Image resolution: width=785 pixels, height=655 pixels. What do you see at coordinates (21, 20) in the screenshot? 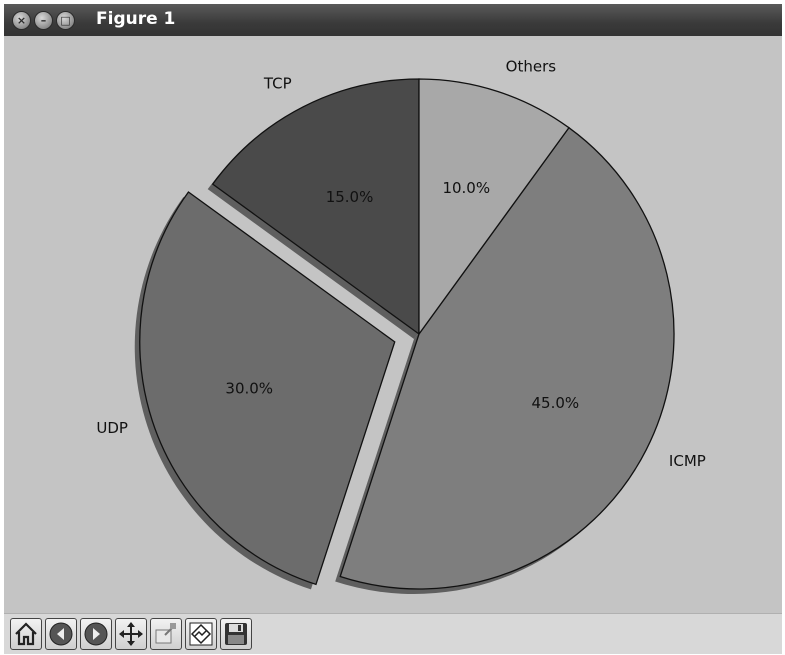
I see `close-icon: ×` at bounding box center [21, 20].